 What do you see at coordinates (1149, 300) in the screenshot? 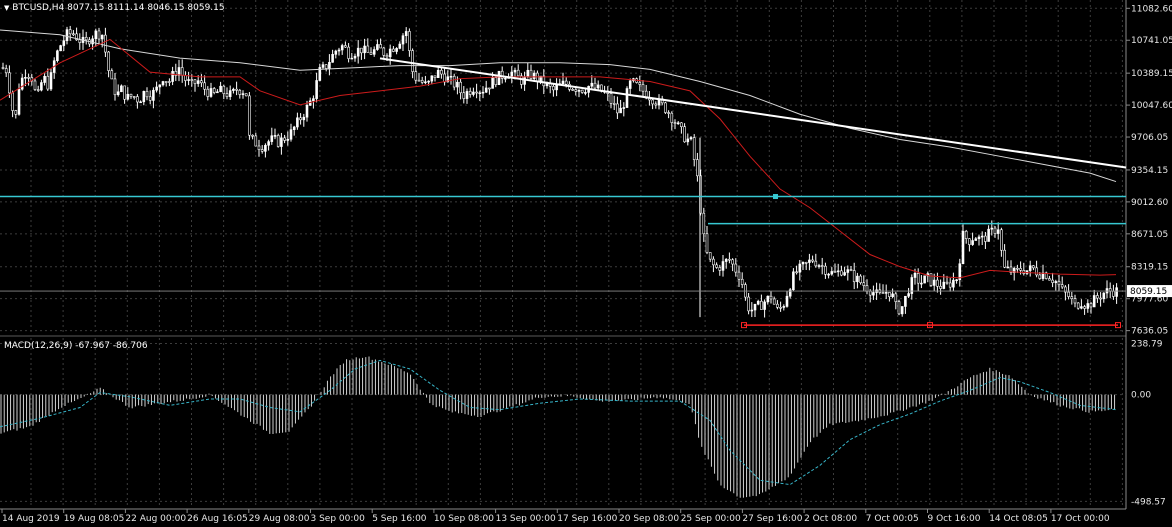
I see `price-tick-label: 7977.60` at bounding box center [1149, 300].